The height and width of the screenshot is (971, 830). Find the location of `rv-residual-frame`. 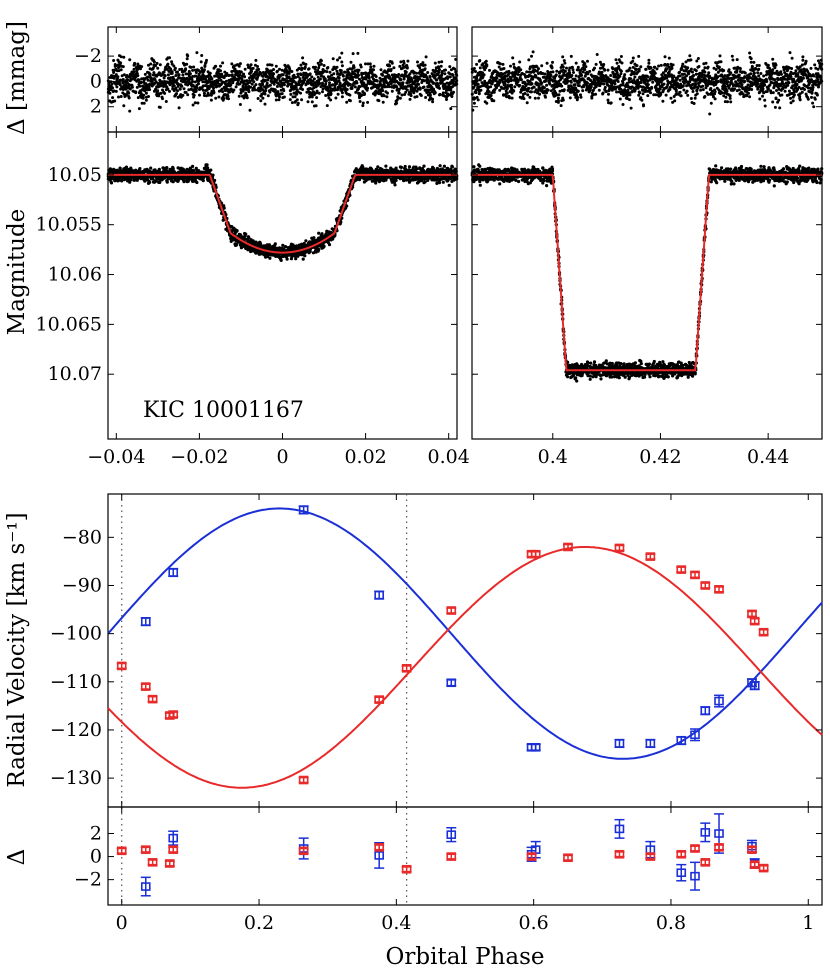

rv-residual-frame is located at coordinates (465, 856).